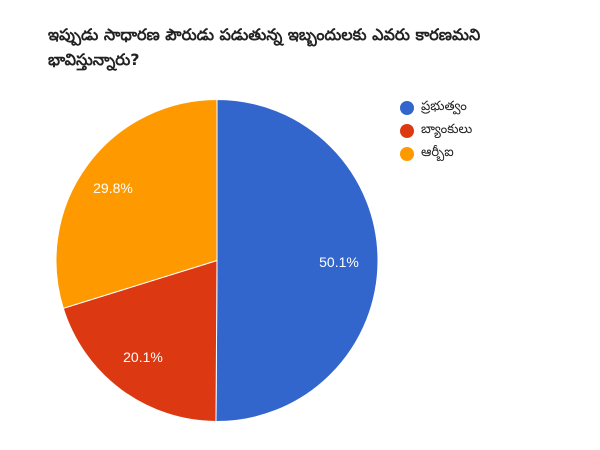 This screenshot has height=450, width=600. Describe the element at coordinates (136, 203) in the screenshot. I see `pie-slice-rbi` at that location.